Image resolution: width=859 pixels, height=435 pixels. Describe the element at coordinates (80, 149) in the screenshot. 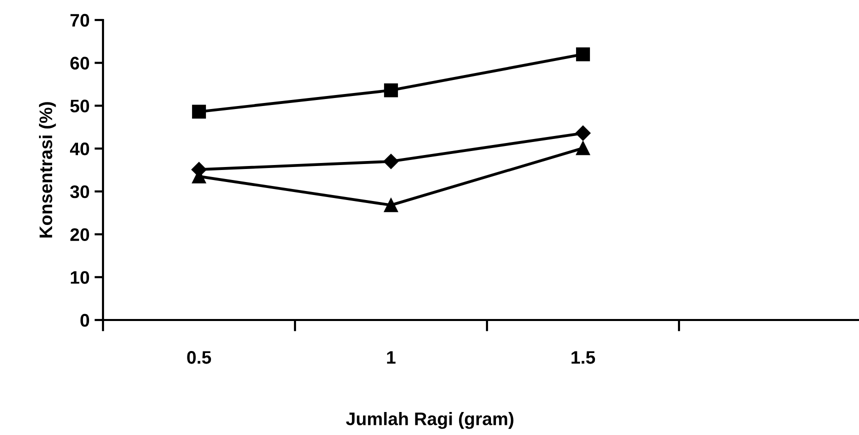

I see `y-tick-label: 40` at that location.